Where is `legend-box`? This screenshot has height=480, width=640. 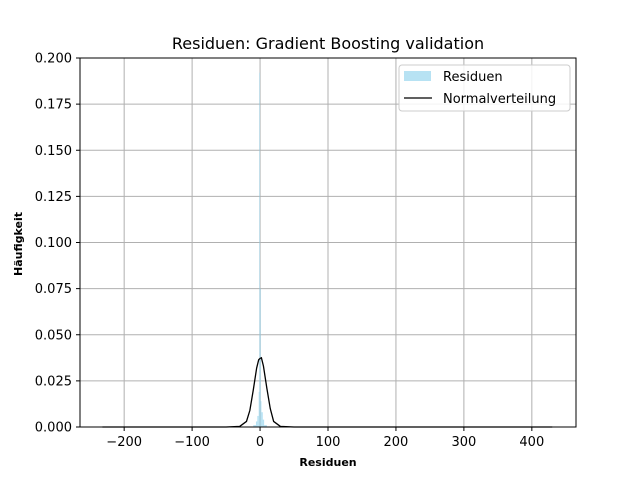
legend-box is located at coordinates (484, 88).